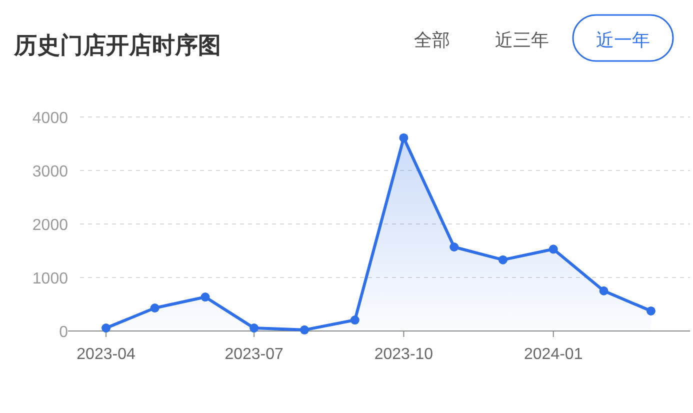 The image size is (693, 413). Describe the element at coordinates (50, 172) in the screenshot. I see `y-tick-label: 3000` at that location.